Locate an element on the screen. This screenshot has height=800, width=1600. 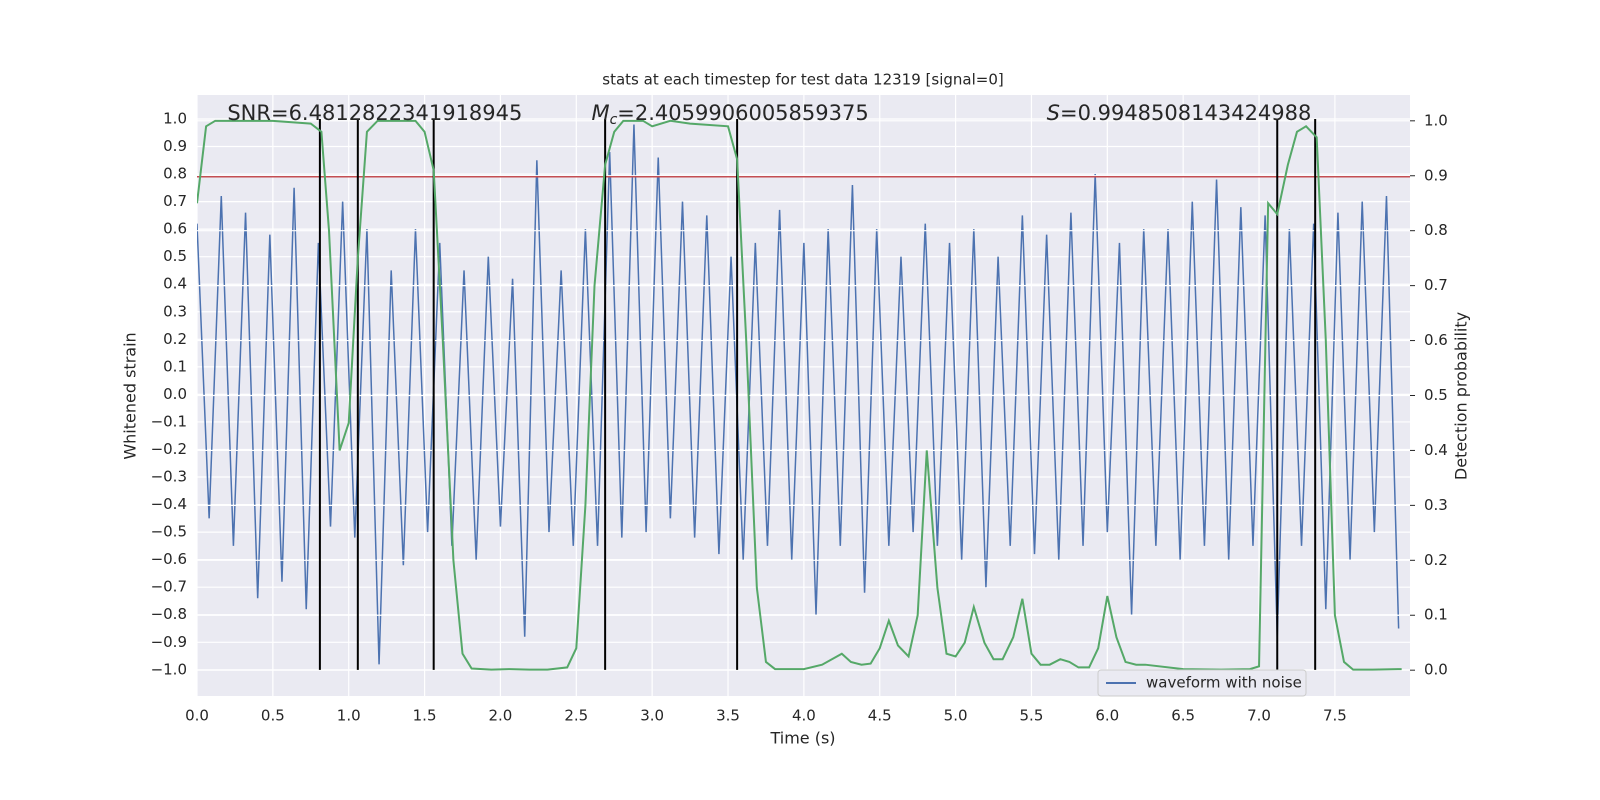
y-tick-label: 0.0 is located at coordinates (175, 394).